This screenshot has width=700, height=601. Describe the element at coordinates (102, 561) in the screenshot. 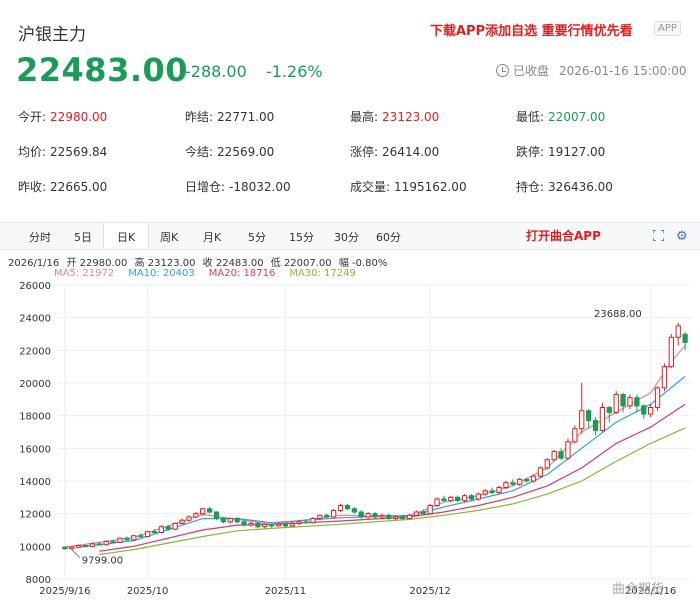

I see `annotation-label: 9799.00` at that location.